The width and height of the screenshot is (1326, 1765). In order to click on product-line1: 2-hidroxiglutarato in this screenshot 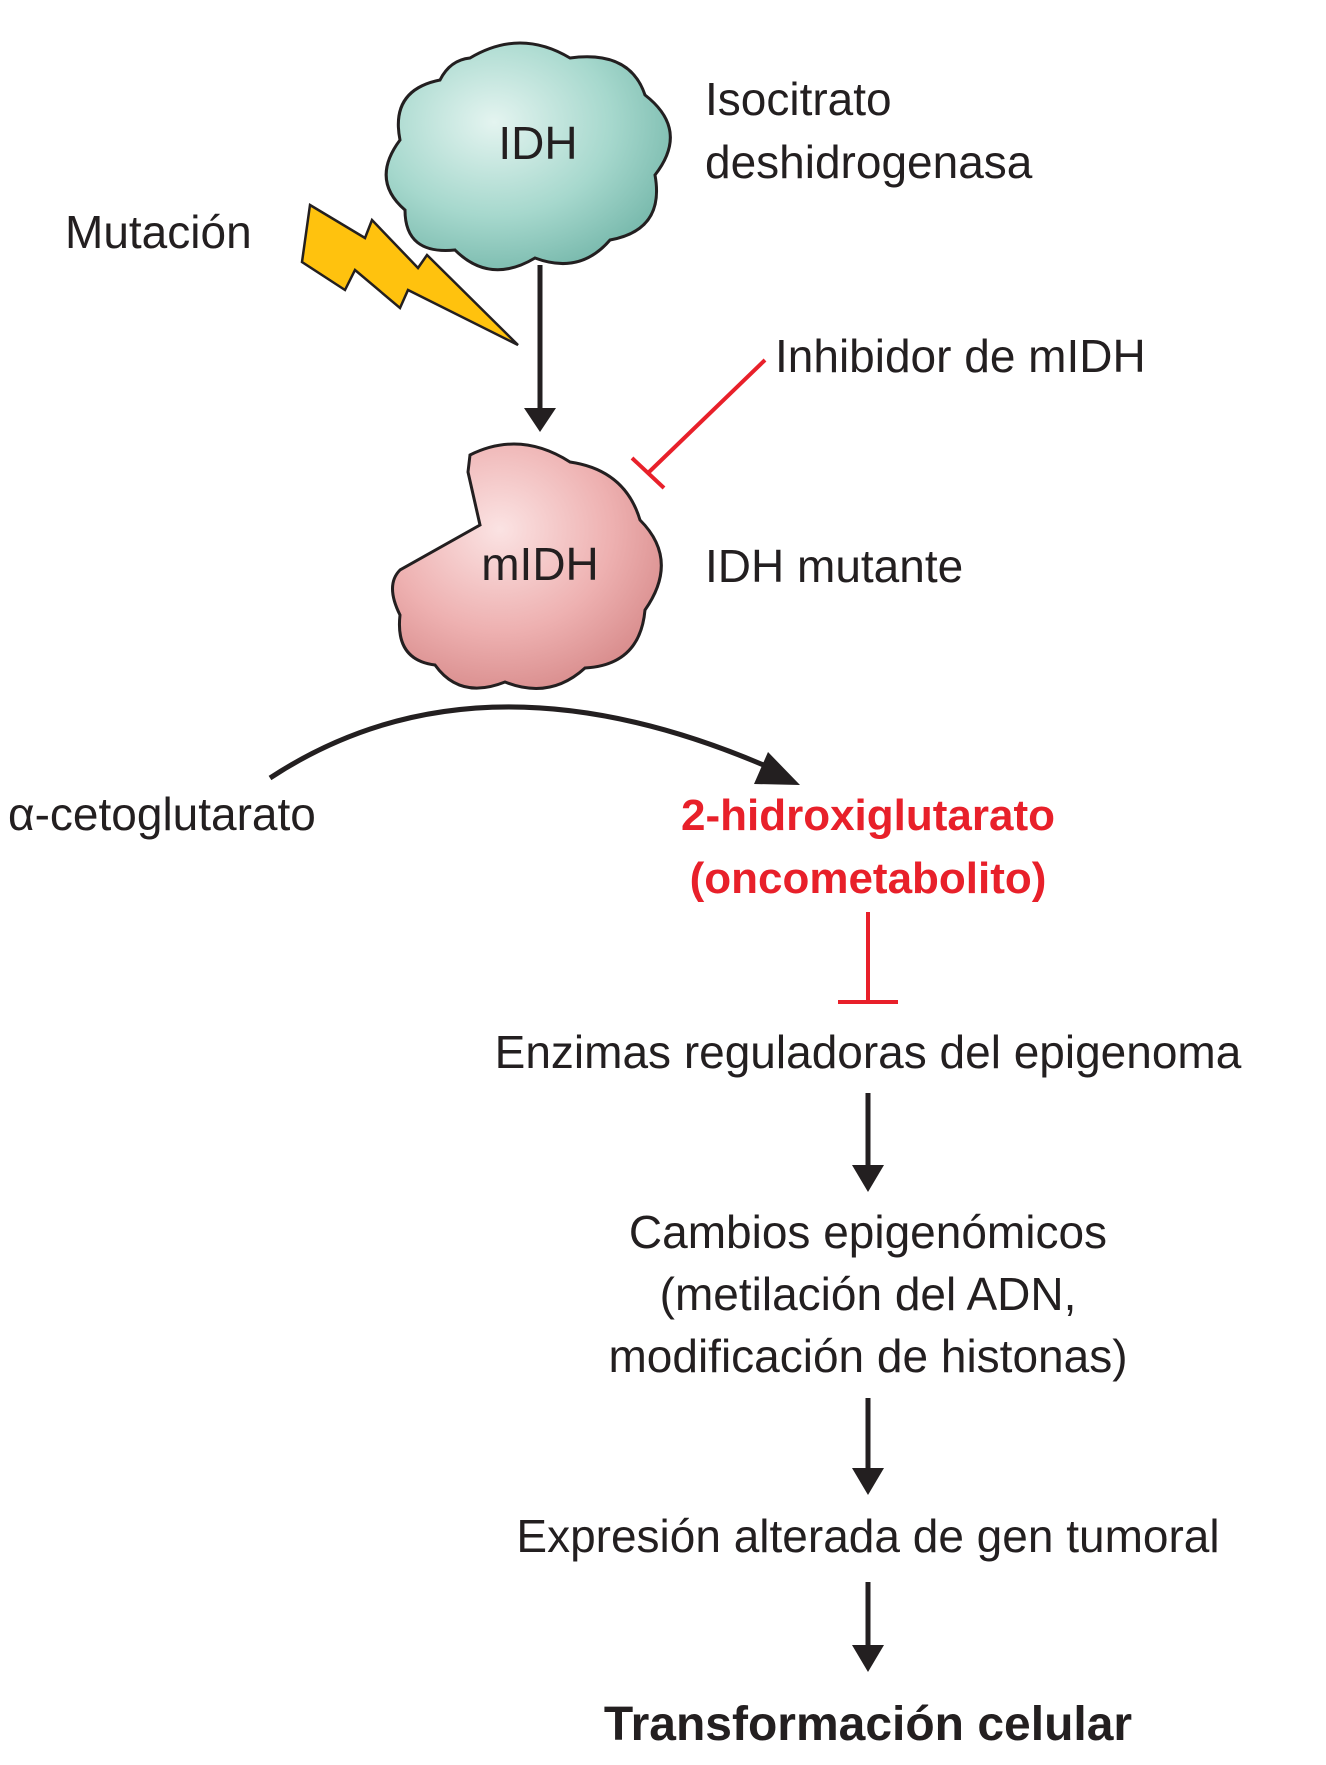, I will do `click(868, 815)`.